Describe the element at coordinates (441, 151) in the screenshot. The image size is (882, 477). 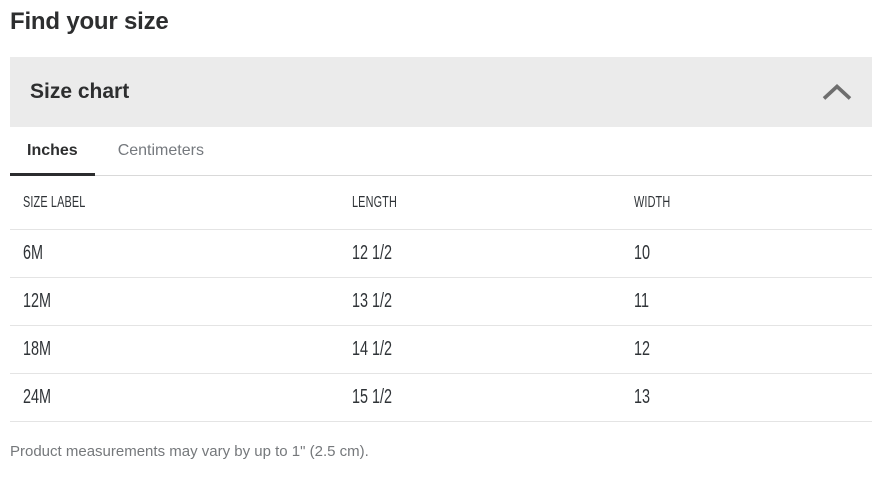
I see `unit-tabs: Inches Centimeters` at that location.